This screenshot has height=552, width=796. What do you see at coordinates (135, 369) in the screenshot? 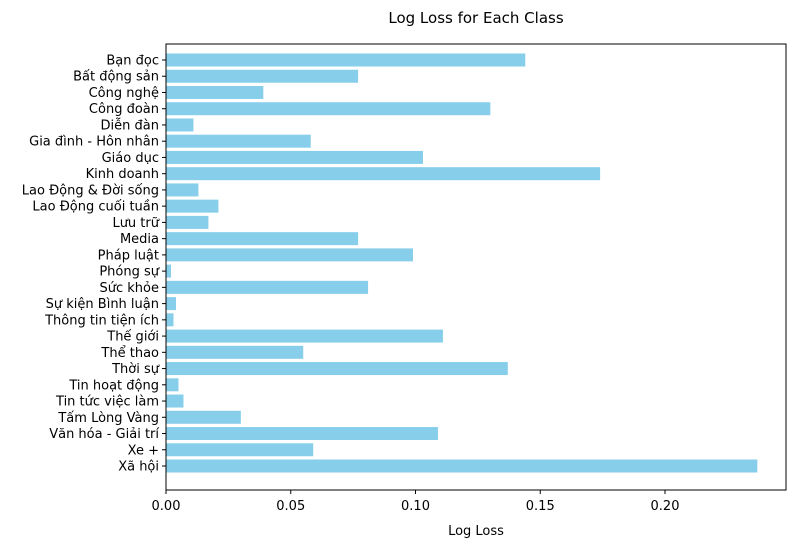
I see `y-tick-label-19: Thời sự` at bounding box center [135, 369].